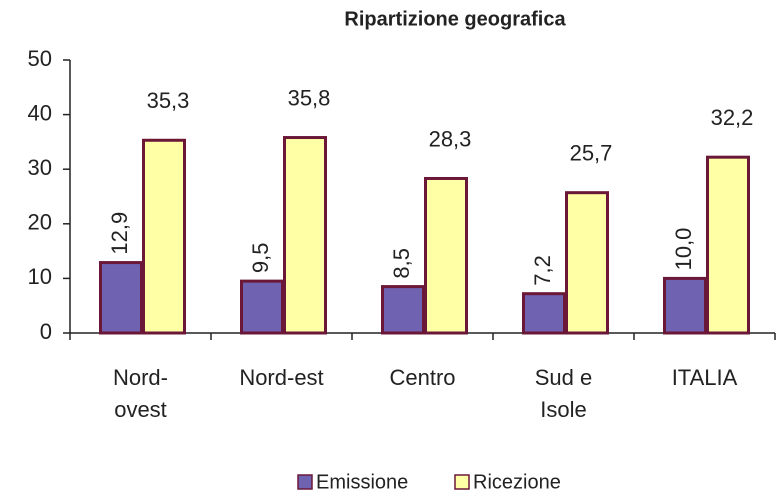 This screenshot has width=776, height=493. What do you see at coordinates (168, 100) in the screenshot?
I see `data-label: 35,3` at bounding box center [168, 100].